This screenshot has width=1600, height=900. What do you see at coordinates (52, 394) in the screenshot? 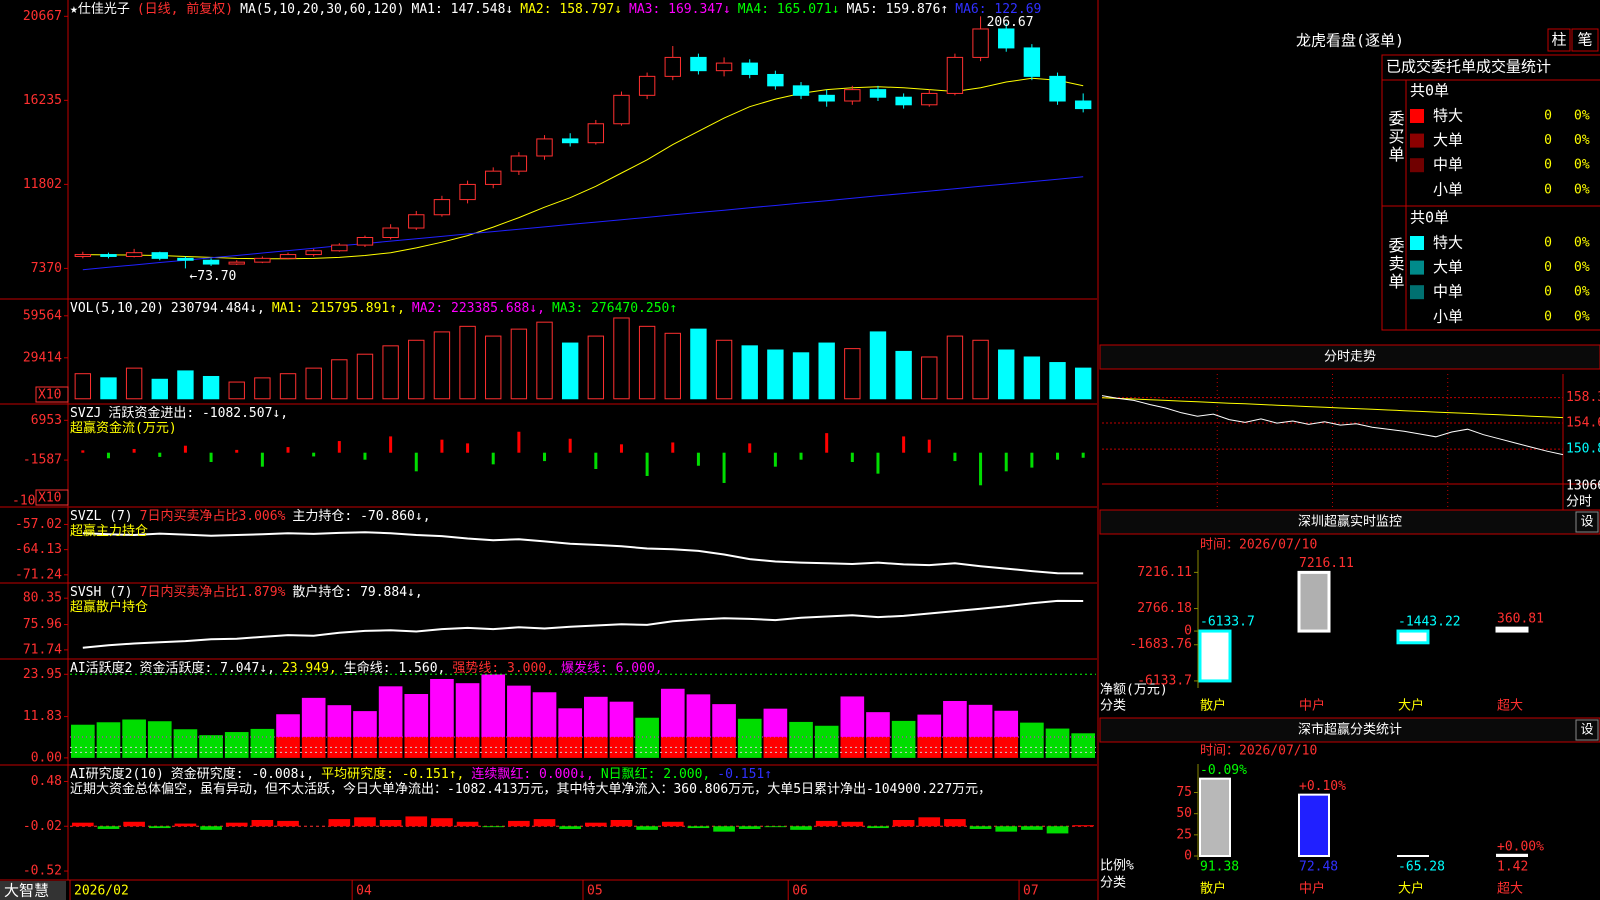
I see `unit-box` at bounding box center [52, 394].